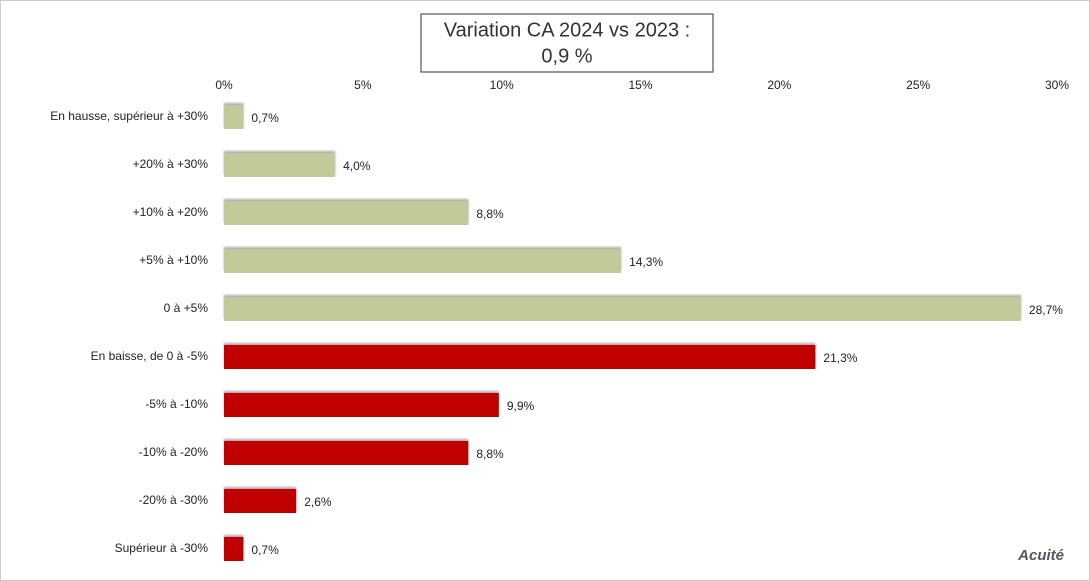 Image resolution: width=1090 pixels, height=581 pixels. I want to click on chart-title: 0,9 %, so click(566, 56).